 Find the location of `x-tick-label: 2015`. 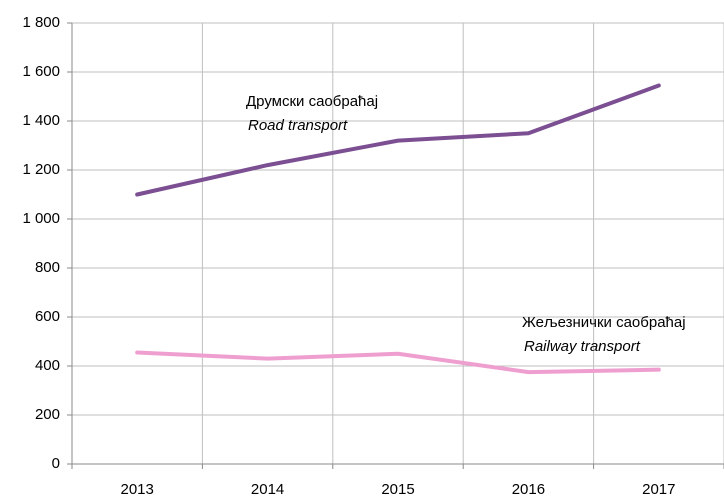

x-tick-label: 2015 is located at coordinates (397, 489).